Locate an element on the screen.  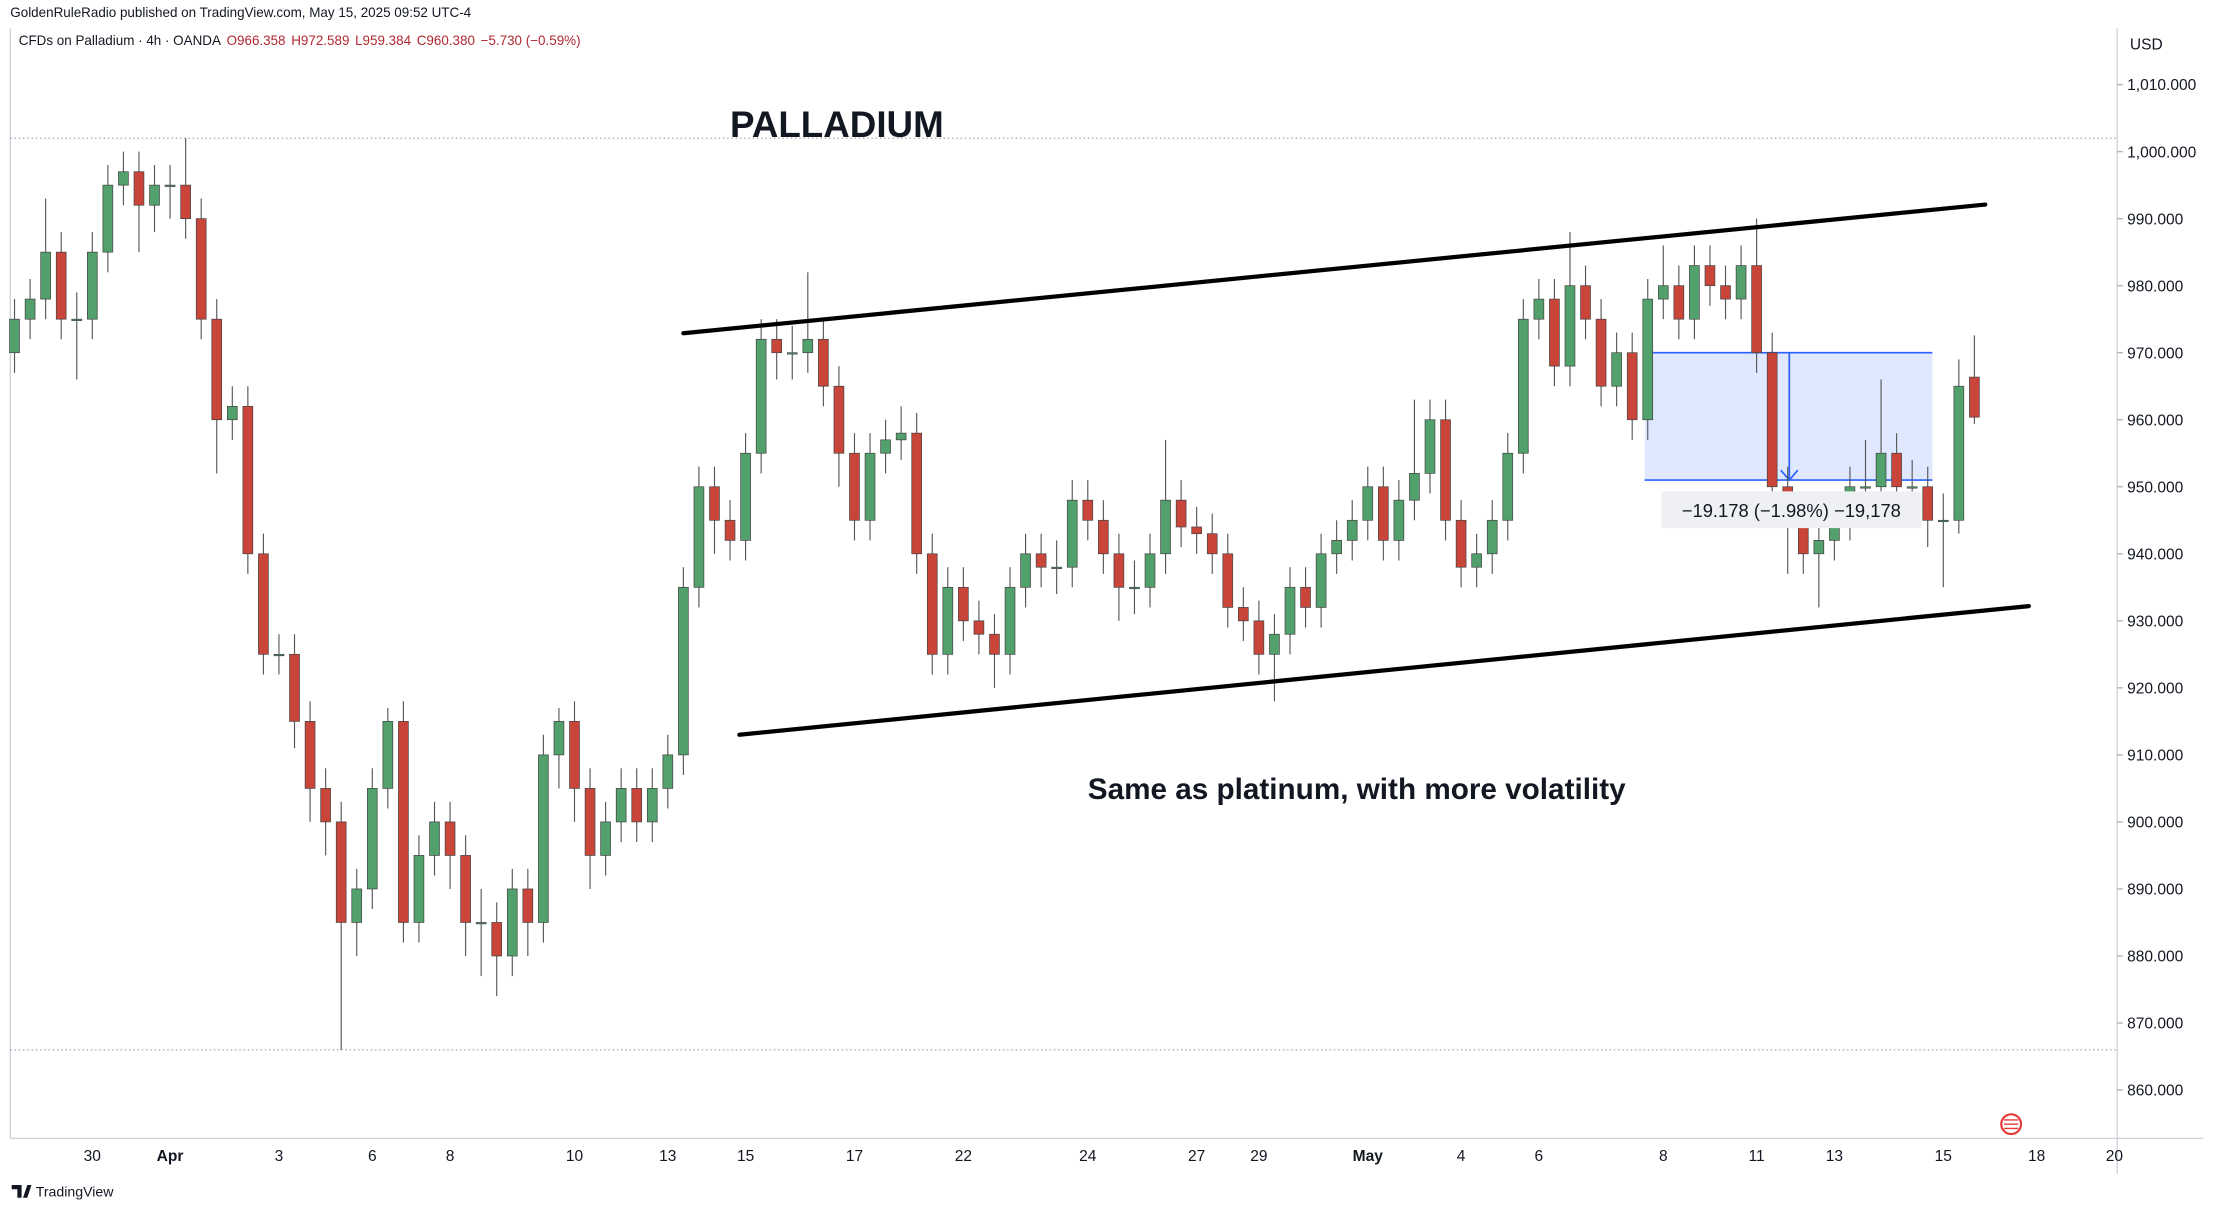
x-tick-label: 4 is located at coordinates (1461, 1156).